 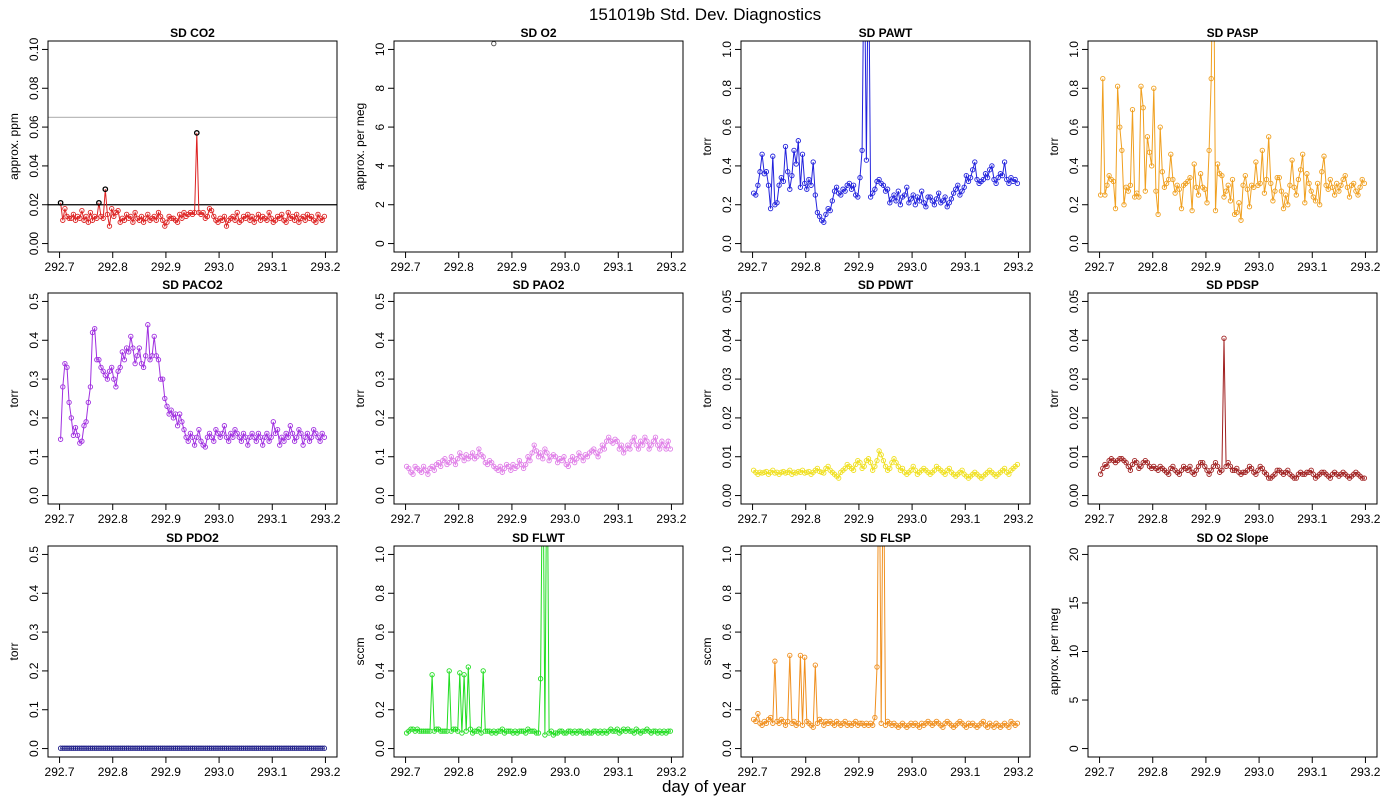 I want to click on y-tick-label: 0.02, so click(x=727, y=418).